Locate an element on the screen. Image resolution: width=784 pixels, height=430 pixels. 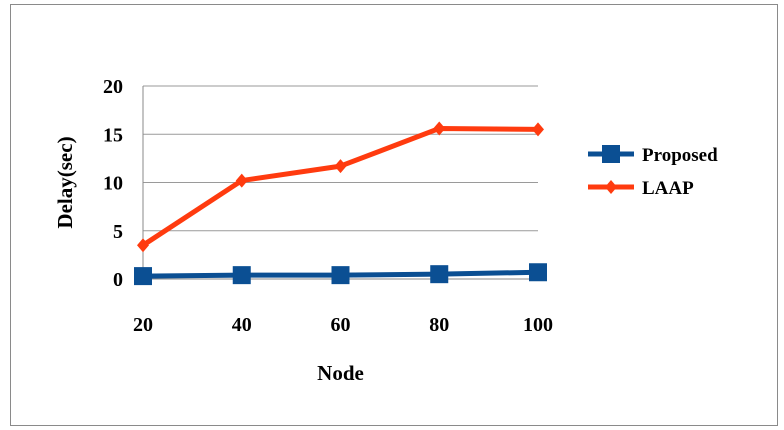
x-tick-labels: 20 40 60 80 100 is located at coordinates (343, 325).